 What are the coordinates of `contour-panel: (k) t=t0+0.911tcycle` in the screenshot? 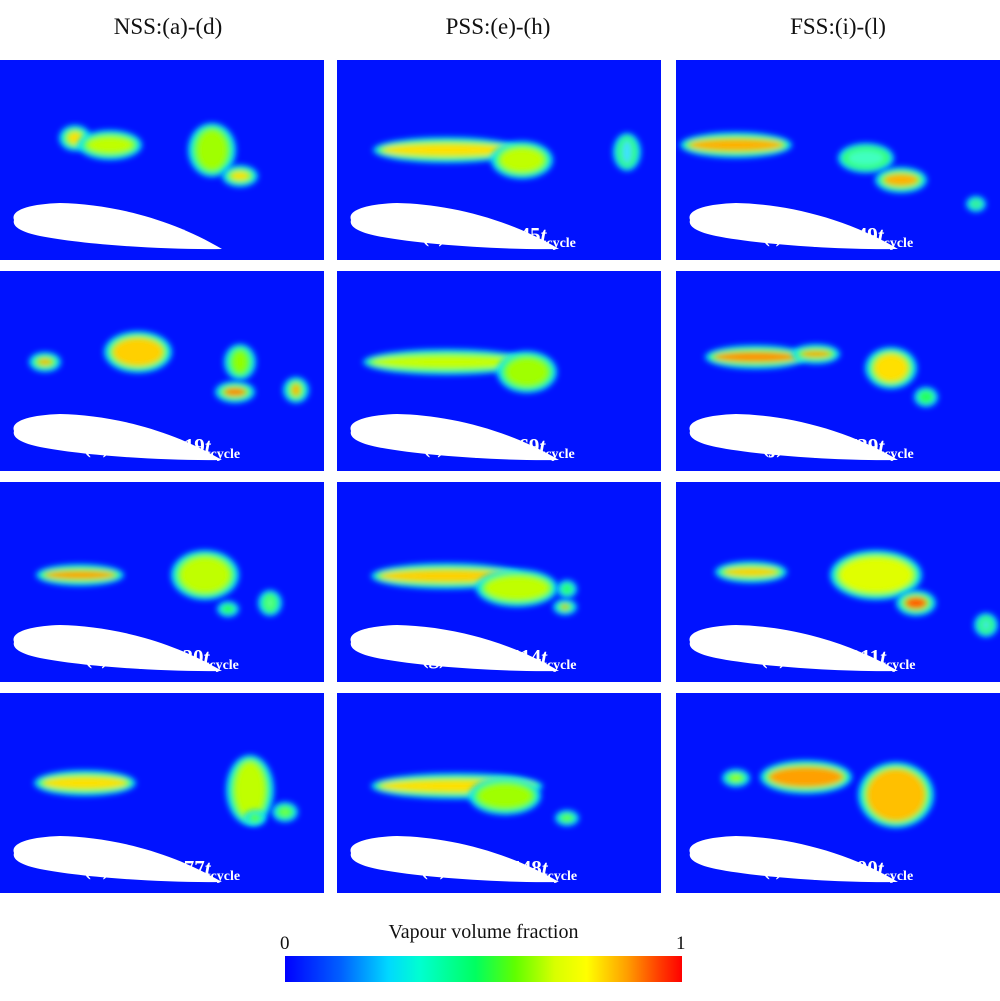 It's located at (838, 582).